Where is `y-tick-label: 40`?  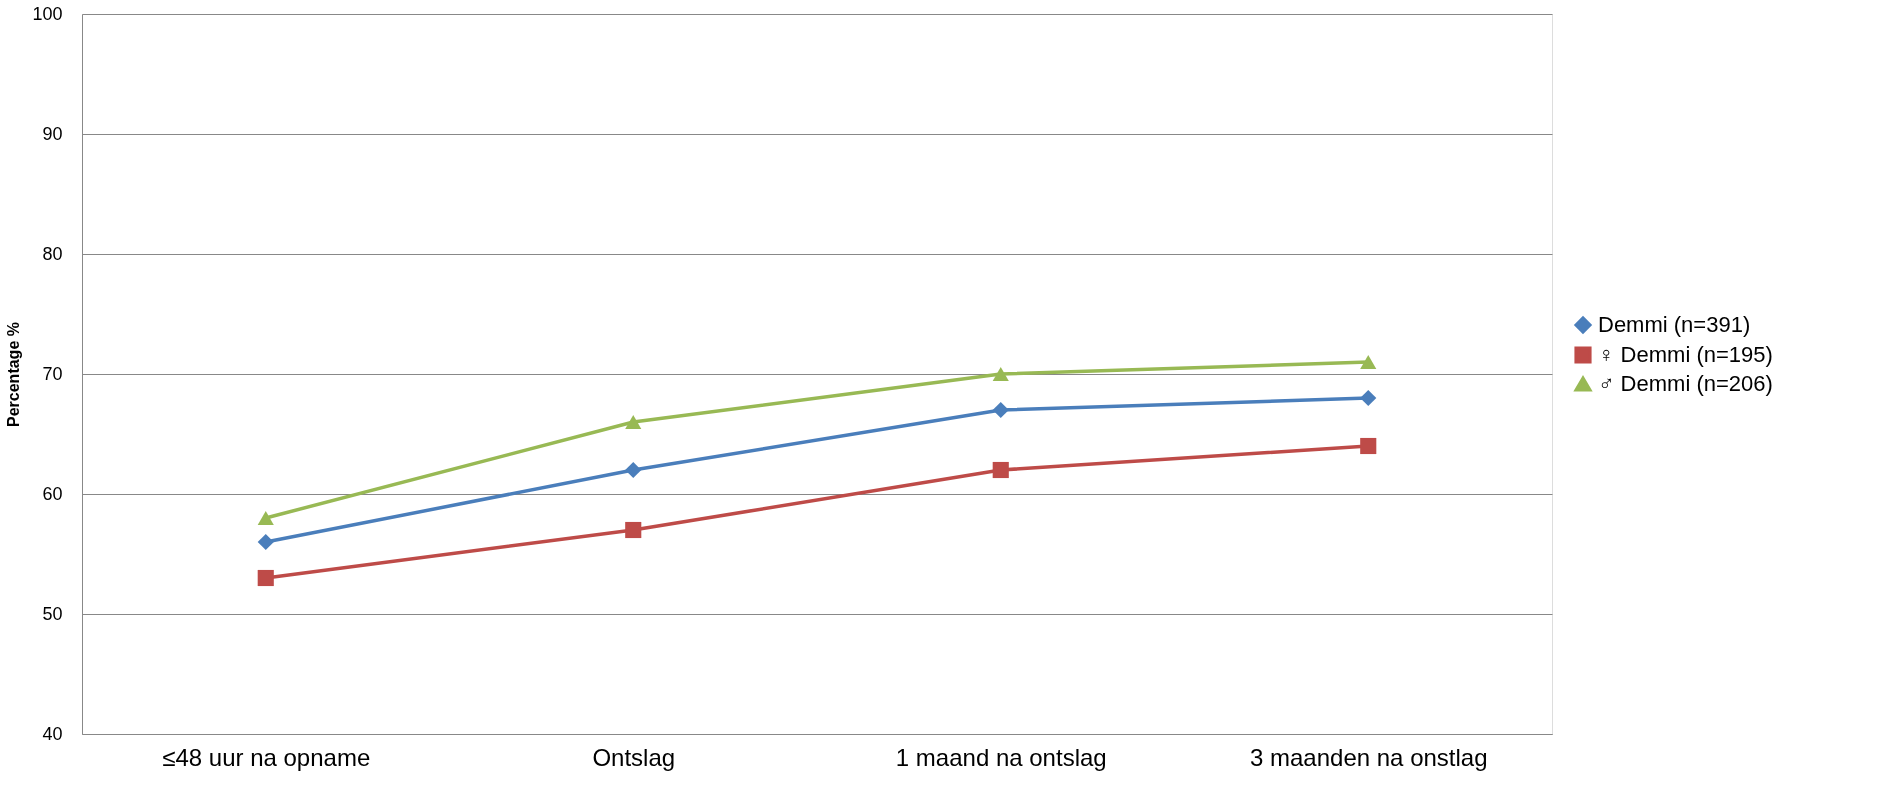 y-tick-label: 40 is located at coordinates (52, 733).